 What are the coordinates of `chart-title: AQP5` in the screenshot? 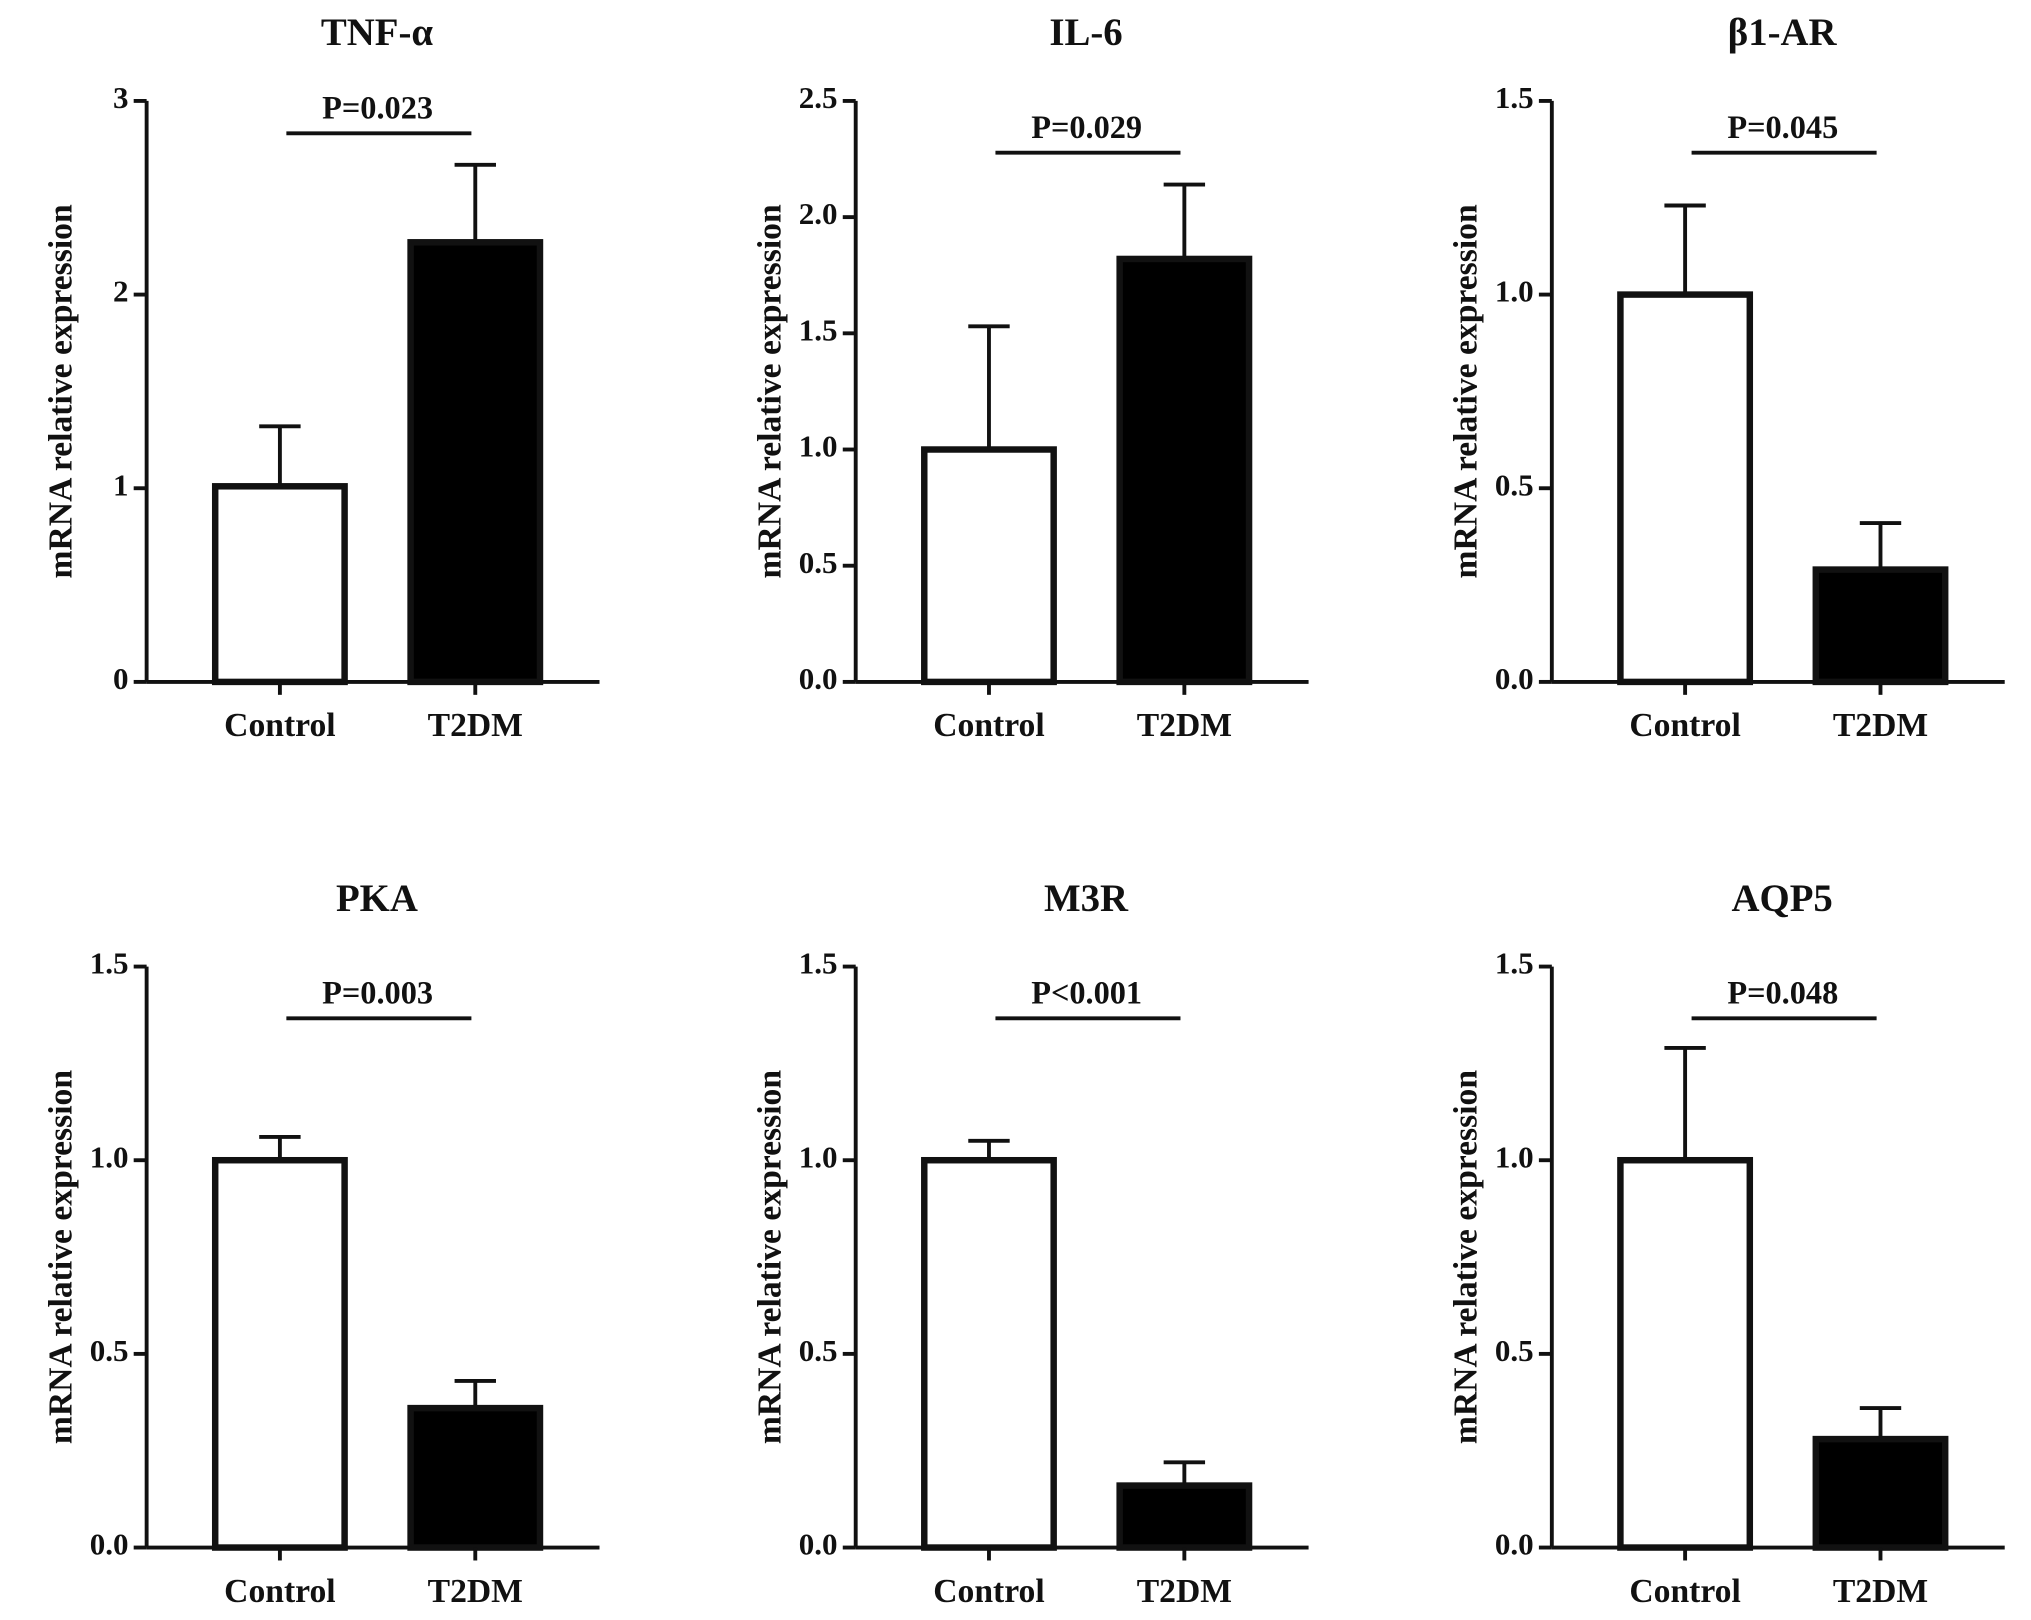 It's located at (1782, 898).